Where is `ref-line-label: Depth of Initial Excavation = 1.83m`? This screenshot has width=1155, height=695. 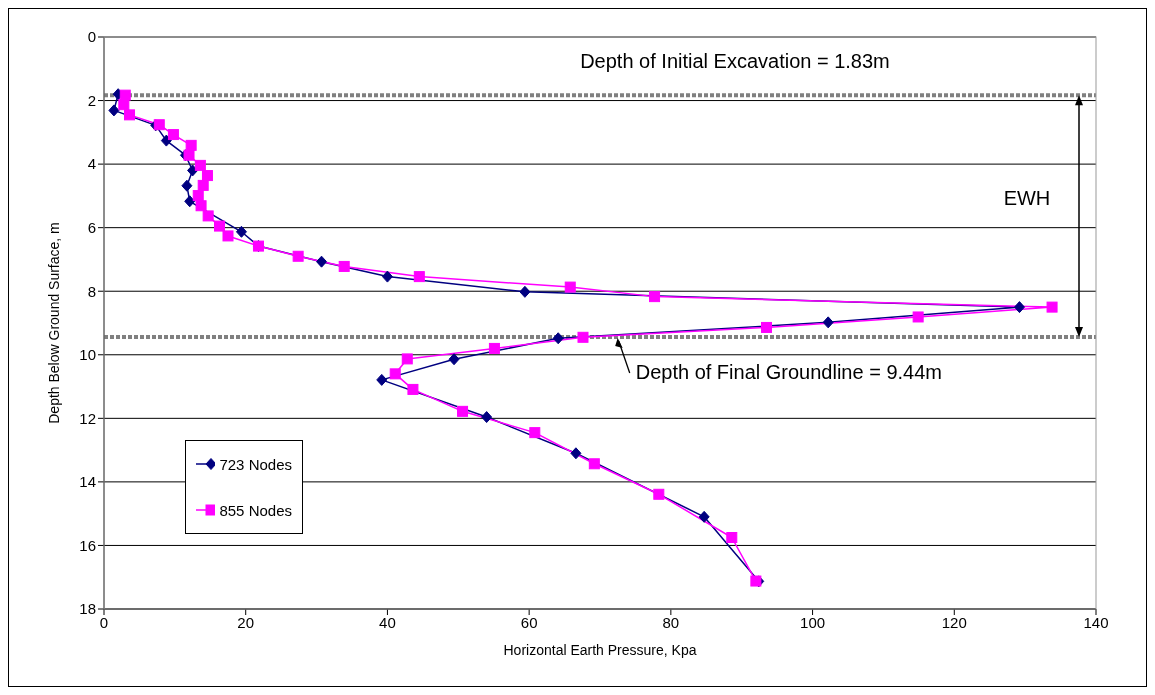
ref-line-label: Depth of Initial Excavation = 1.83m is located at coordinates (735, 61).